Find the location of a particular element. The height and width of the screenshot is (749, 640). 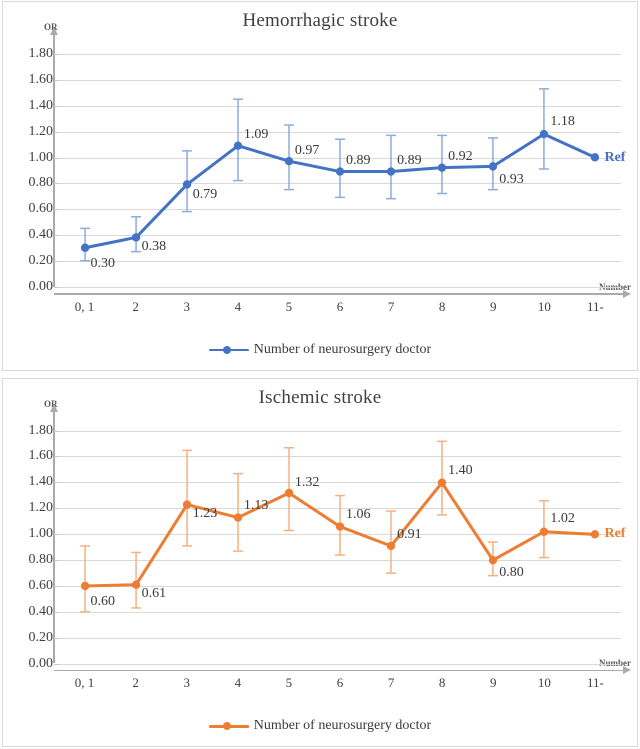

data-point-label: 0.61 is located at coordinates (154, 593).